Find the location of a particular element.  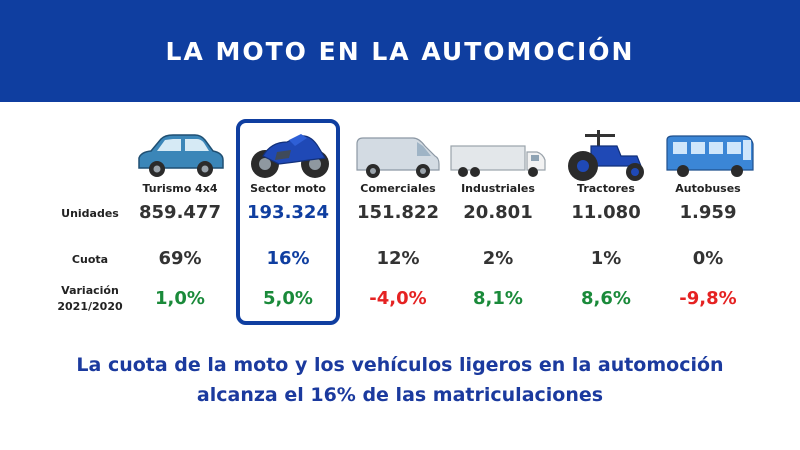

category-label: Industriales is located at coordinates (498, 188).